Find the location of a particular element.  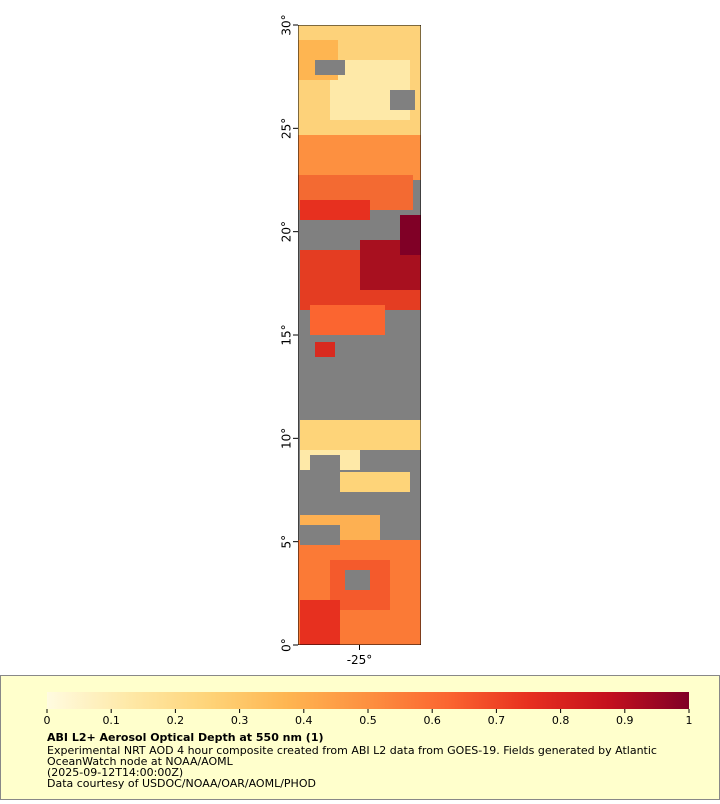

x-tick-label: -25° is located at coordinates (360, 660).